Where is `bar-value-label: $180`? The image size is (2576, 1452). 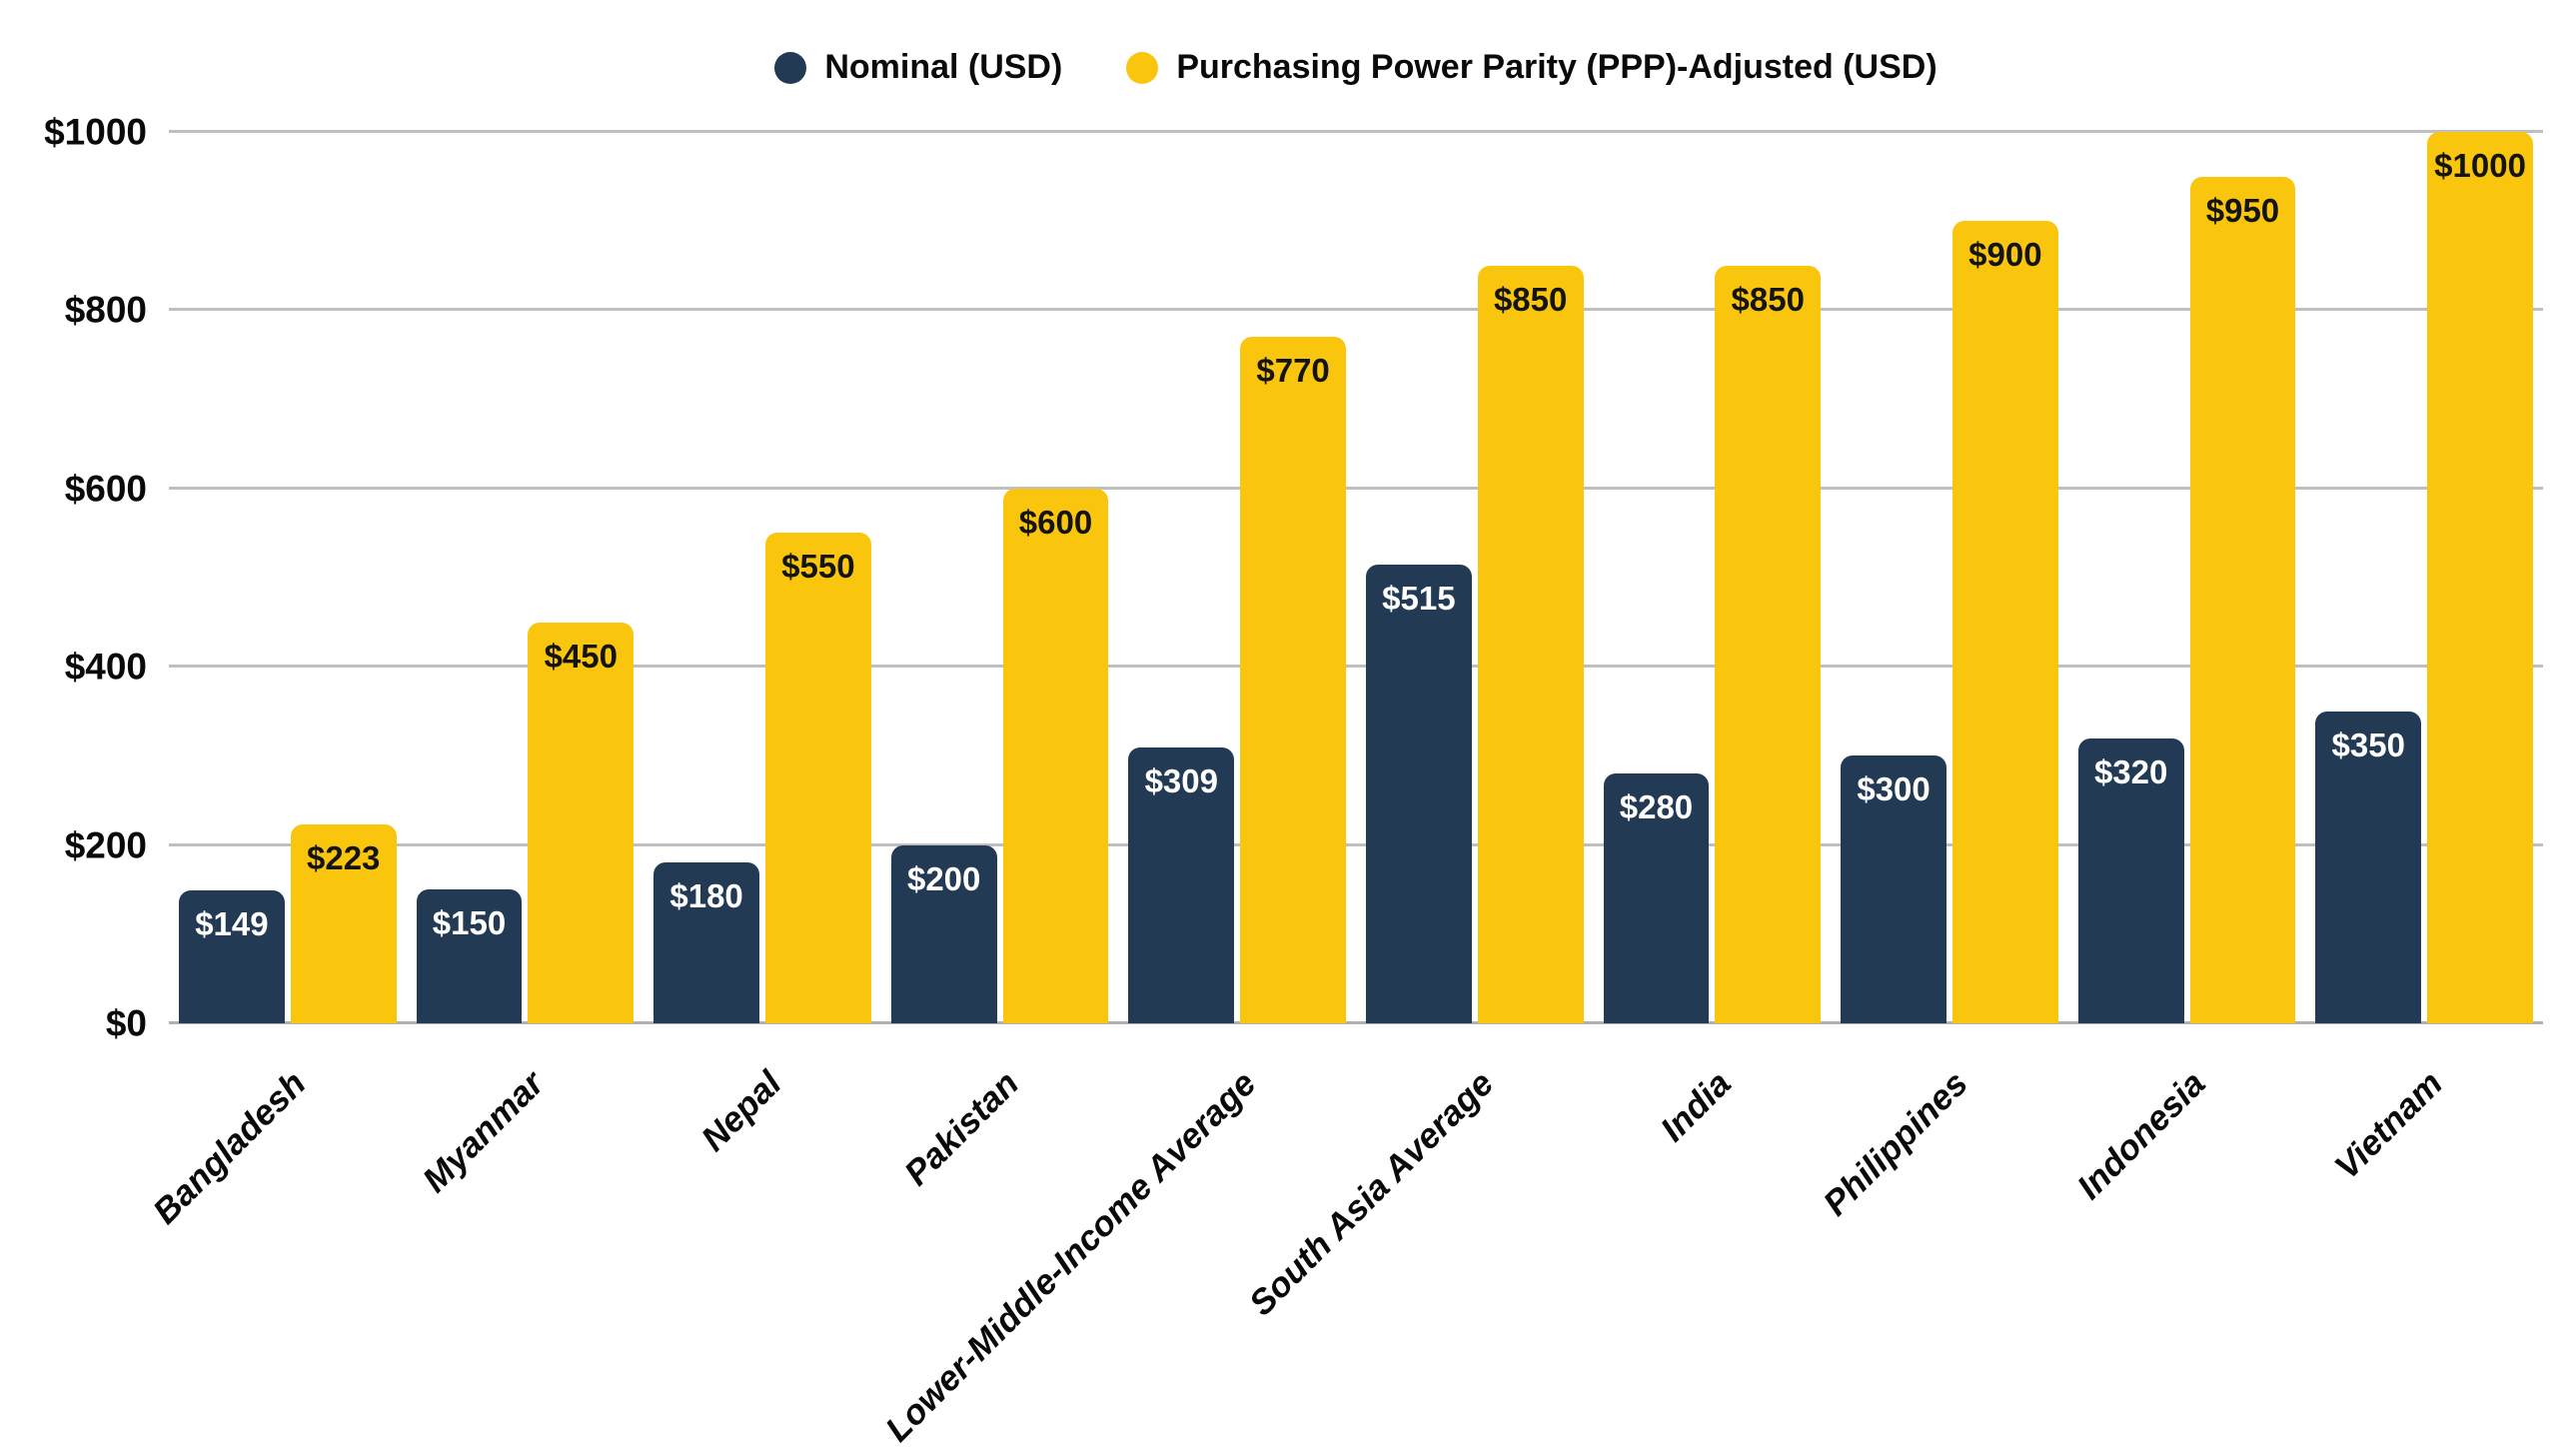 bar-value-label: $180 is located at coordinates (706, 896).